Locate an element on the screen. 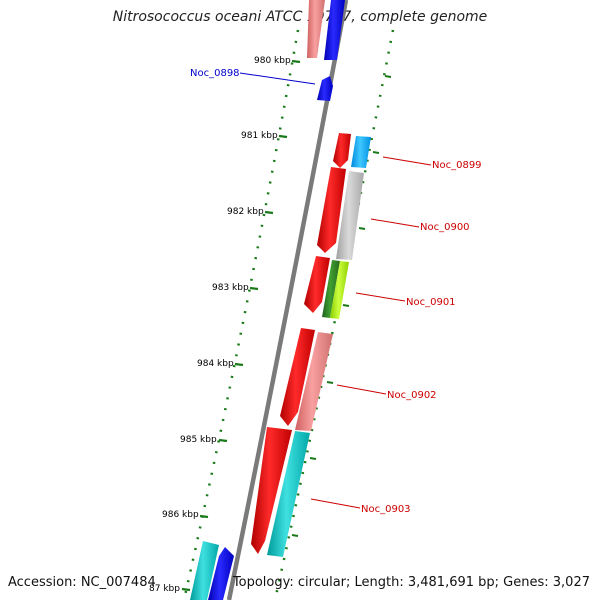 The width and height of the screenshot is (600, 600). gene-noc-0902-reverse is located at coordinates (297, 377).